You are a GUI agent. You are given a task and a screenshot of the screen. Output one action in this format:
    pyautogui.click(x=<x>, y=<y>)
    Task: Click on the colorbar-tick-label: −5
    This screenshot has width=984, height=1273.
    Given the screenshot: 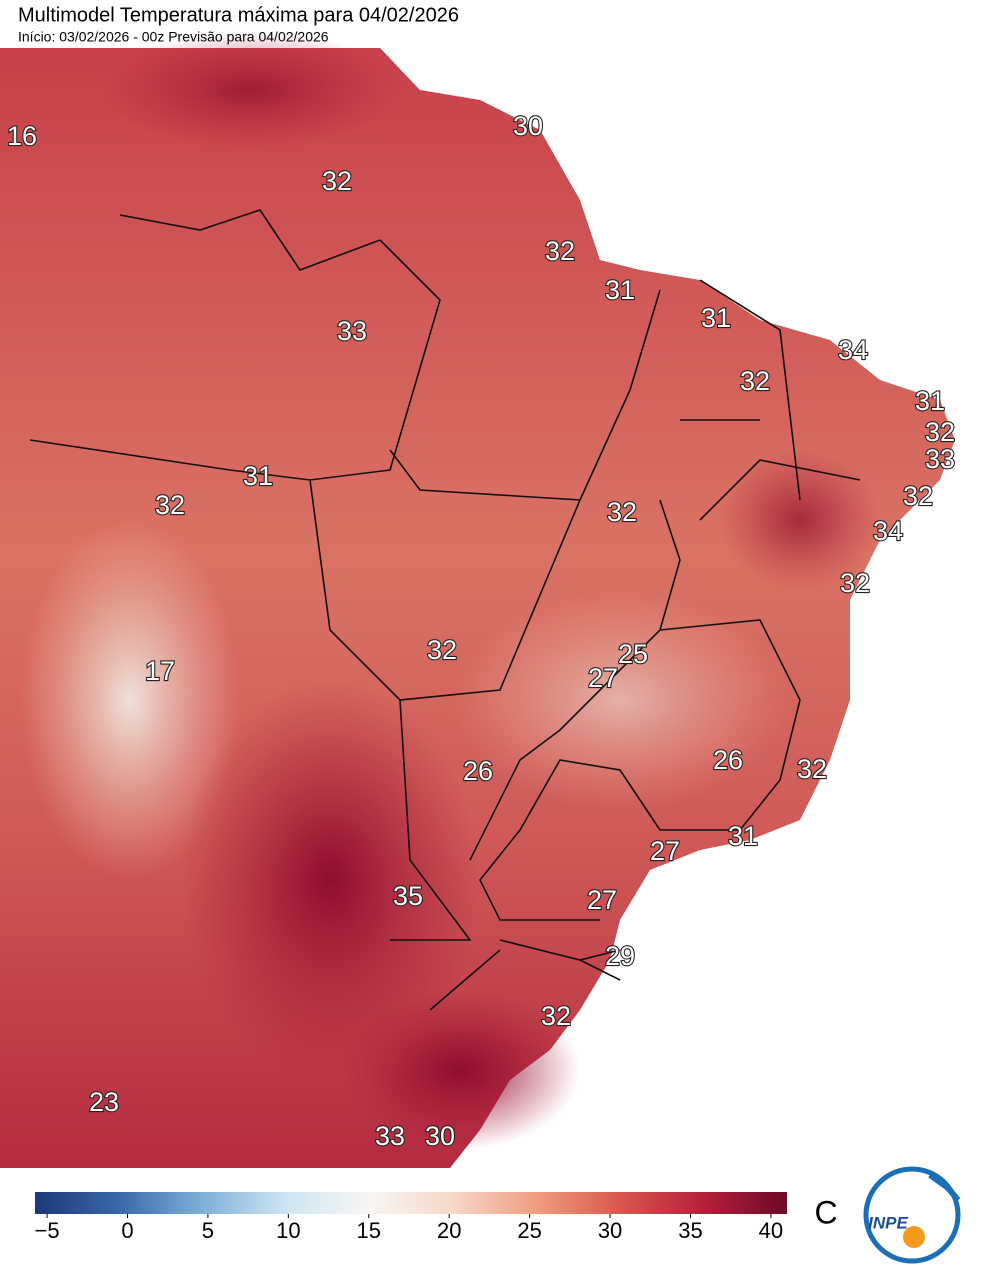 What is the action you would take?
    pyautogui.click(x=47, y=1230)
    